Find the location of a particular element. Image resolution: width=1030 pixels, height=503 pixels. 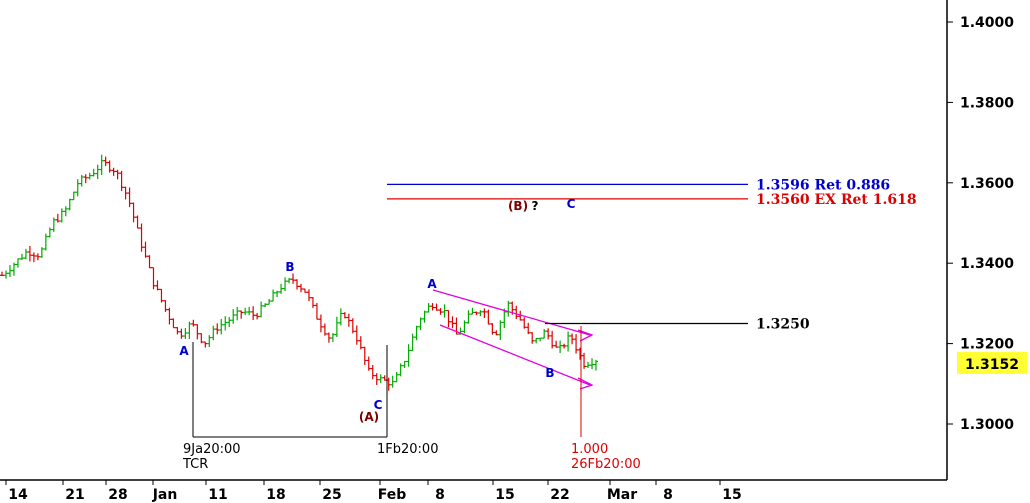

x-tick-label: 11 is located at coordinates (217, 495).